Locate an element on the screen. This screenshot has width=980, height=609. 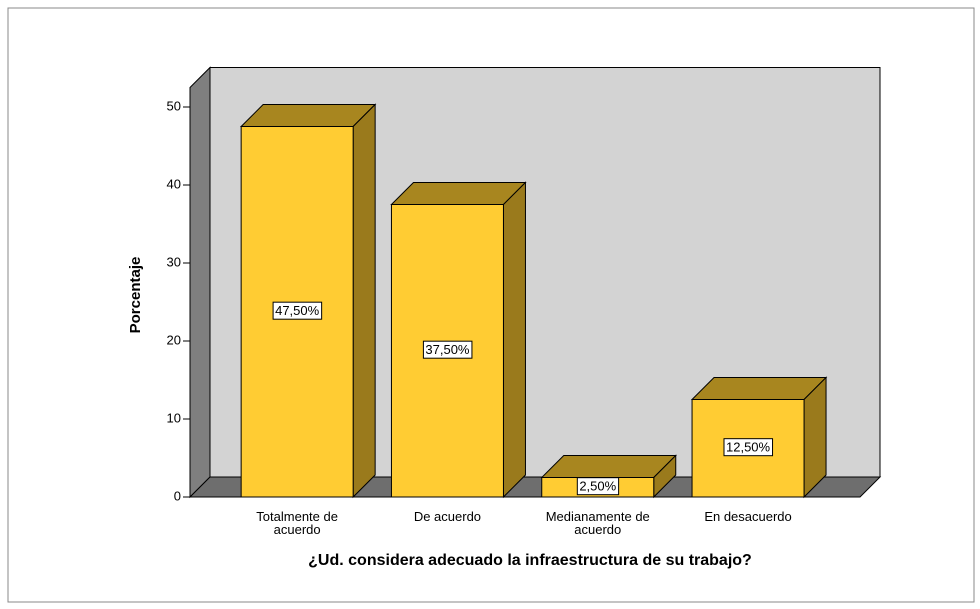
value-label: 47,50% is located at coordinates (297, 310).